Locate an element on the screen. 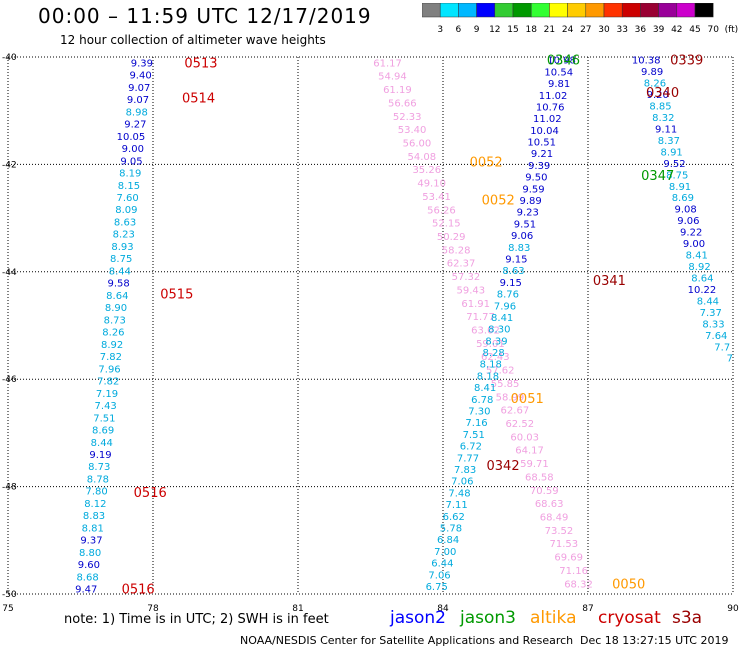 This screenshot has width=740, height=650. wave-height-value: 59.71 is located at coordinates (534, 464).